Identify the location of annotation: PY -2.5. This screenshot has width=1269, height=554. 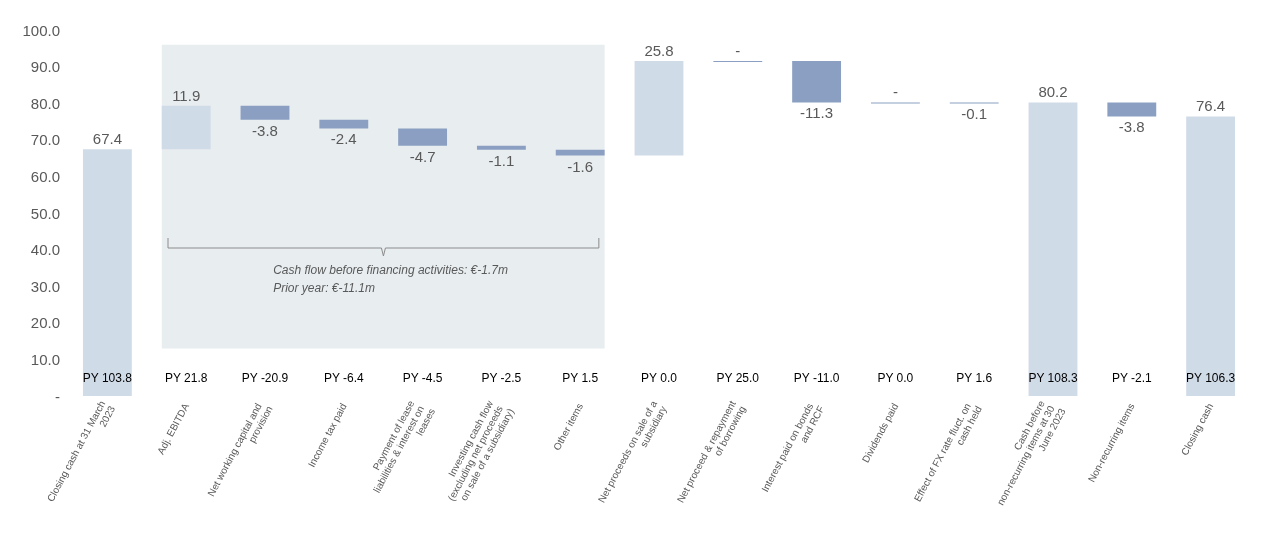
(501, 378).